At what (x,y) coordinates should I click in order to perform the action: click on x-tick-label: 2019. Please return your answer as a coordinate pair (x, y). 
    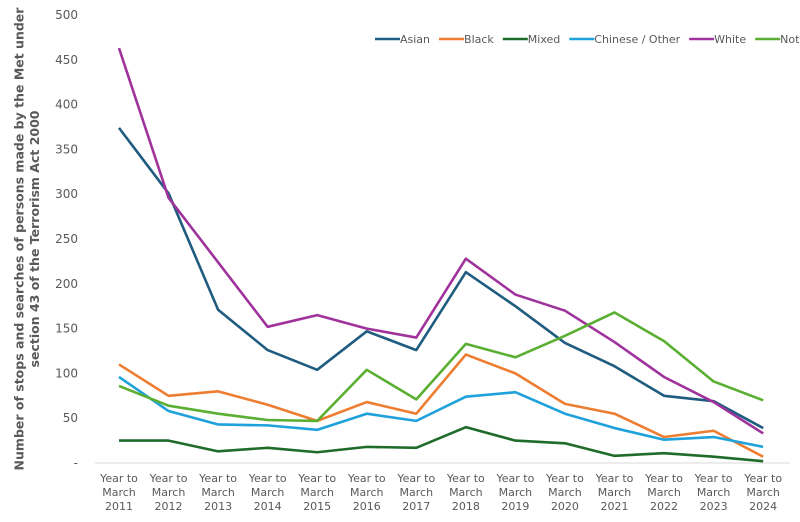
    Looking at the image, I should click on (515, 506).